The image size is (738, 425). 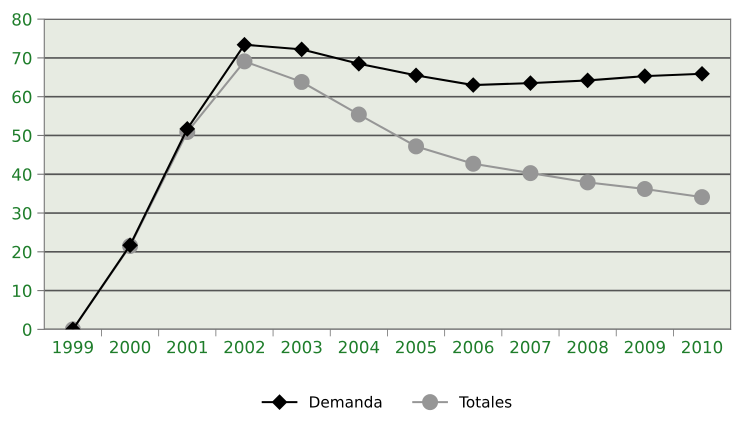 I want to click on y-tick-label: 20, so click(x=22, y=252).